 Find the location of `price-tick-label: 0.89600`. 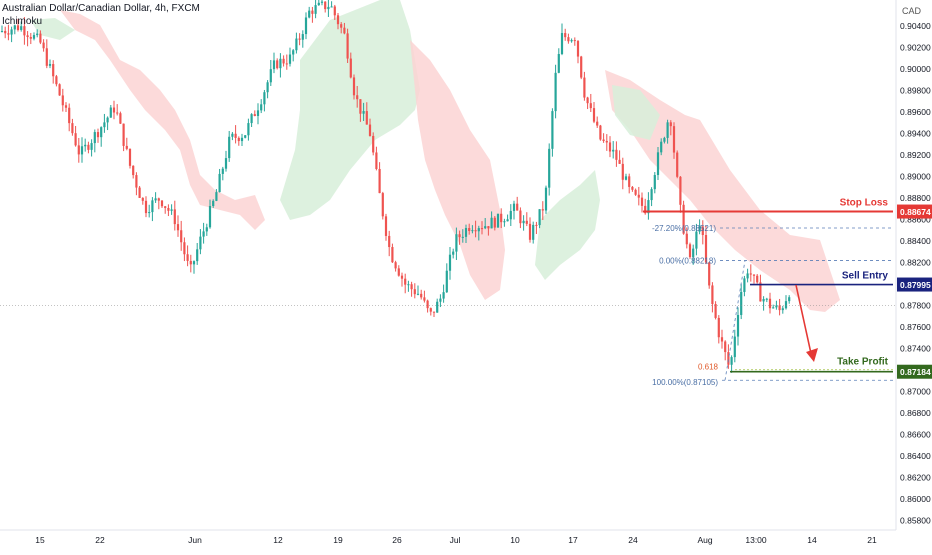

price-tick-label: 0.89600 is located at coordinates (915, 112).